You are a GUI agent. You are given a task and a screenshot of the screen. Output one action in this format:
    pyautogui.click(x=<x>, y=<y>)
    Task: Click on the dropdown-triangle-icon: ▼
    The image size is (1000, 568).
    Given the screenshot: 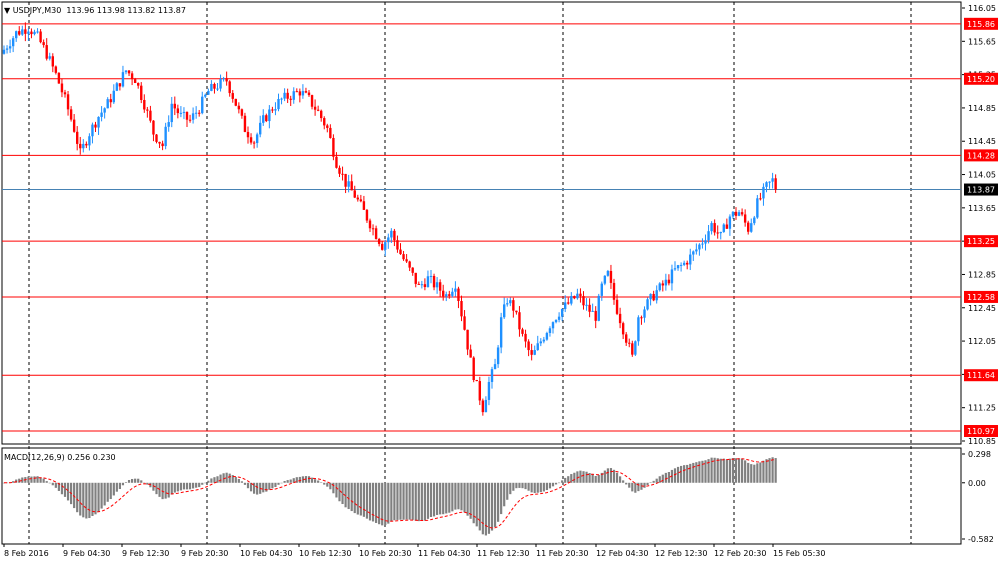 What is the action you would take?
    pyautogui.click(x=8, y=10)
    